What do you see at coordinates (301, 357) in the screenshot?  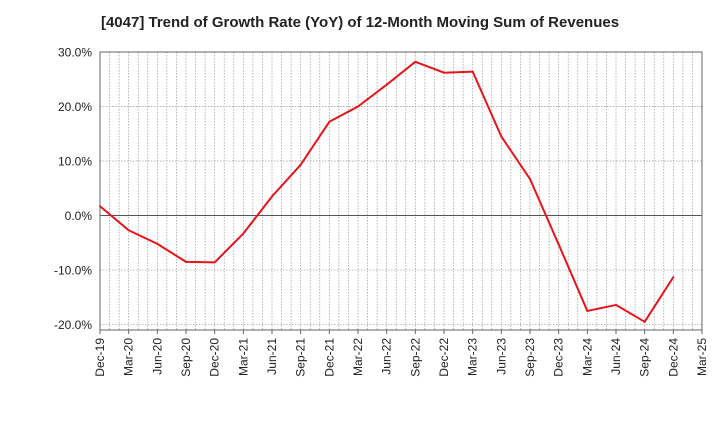 I see `x-tick-label: Sep-21` at bounding box center [301, 357].